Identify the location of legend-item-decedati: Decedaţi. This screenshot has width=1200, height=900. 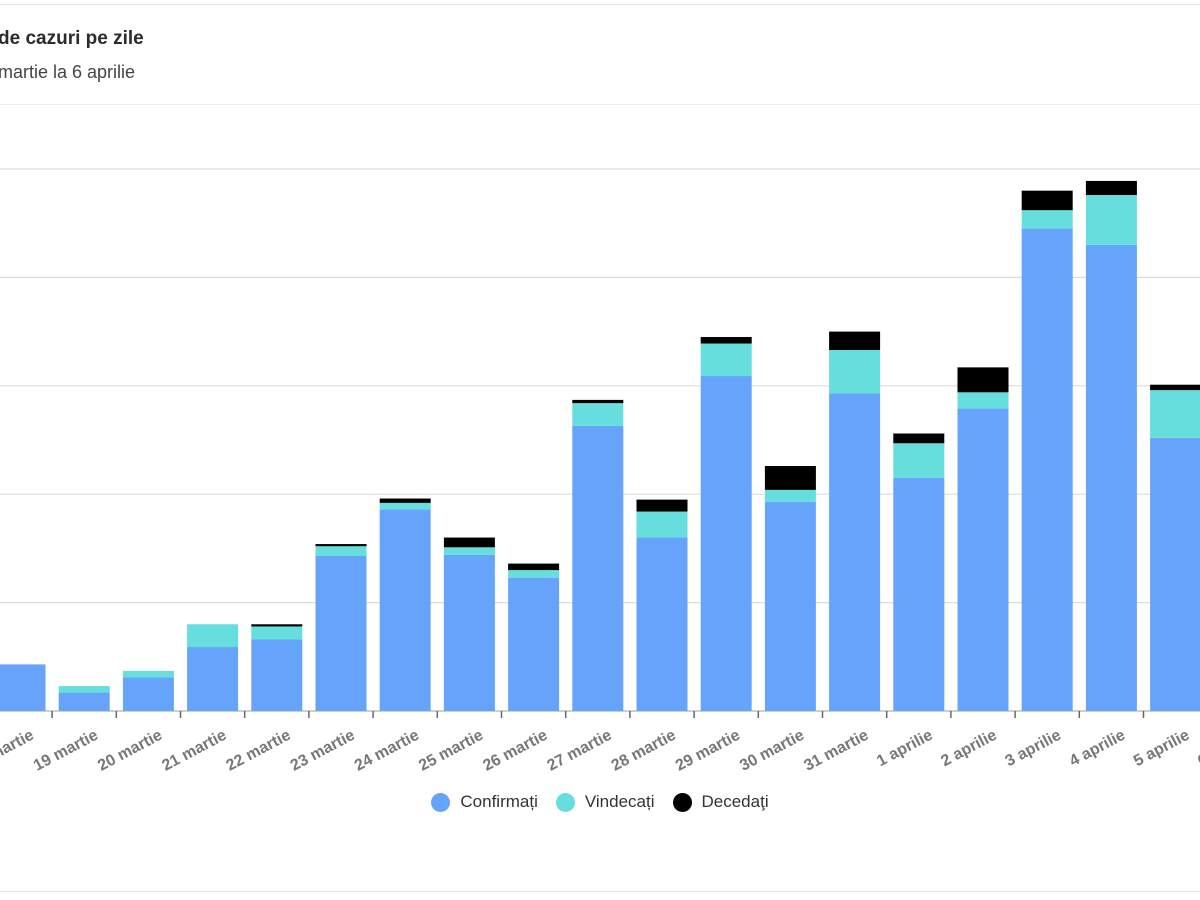
(720, 802).